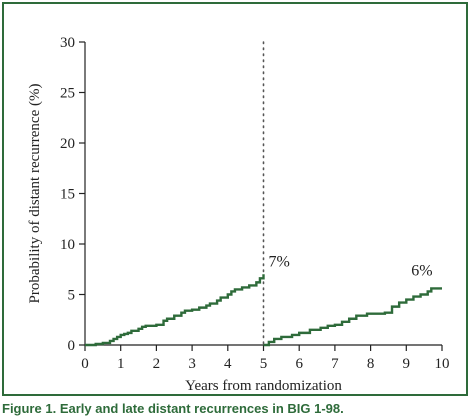  What do you see at coordinates (263, 386) in the screenshot?
I see `x-axis-title: Years from randomization` at bounding box center [263, 386].